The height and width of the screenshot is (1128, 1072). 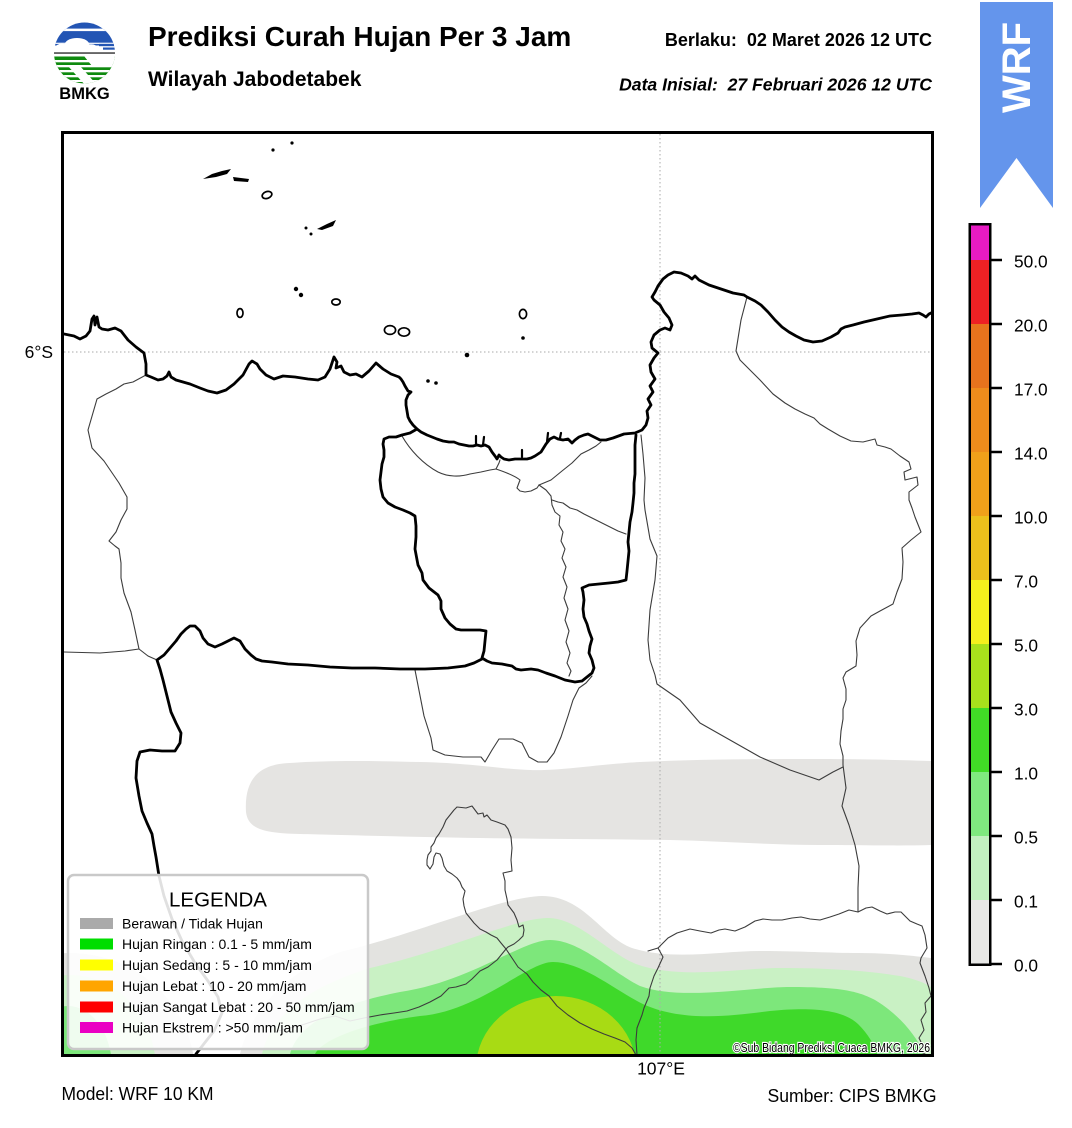 I want to click on svg-text: Hujan Ekstrem : >50 mm/jam, so click(x=212, y=1028).